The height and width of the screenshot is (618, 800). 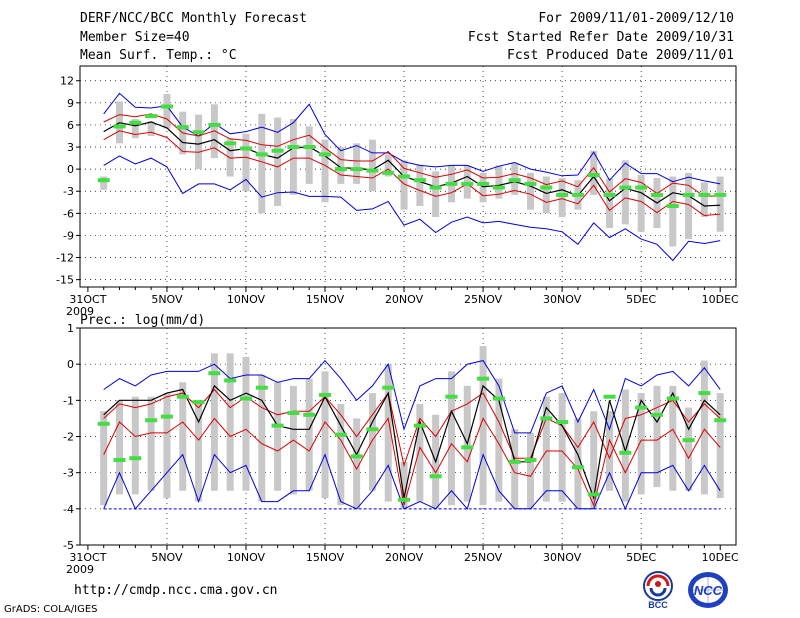 I want to click on prec-x-tick-label: 5DEC, so click(x=641, y=557).